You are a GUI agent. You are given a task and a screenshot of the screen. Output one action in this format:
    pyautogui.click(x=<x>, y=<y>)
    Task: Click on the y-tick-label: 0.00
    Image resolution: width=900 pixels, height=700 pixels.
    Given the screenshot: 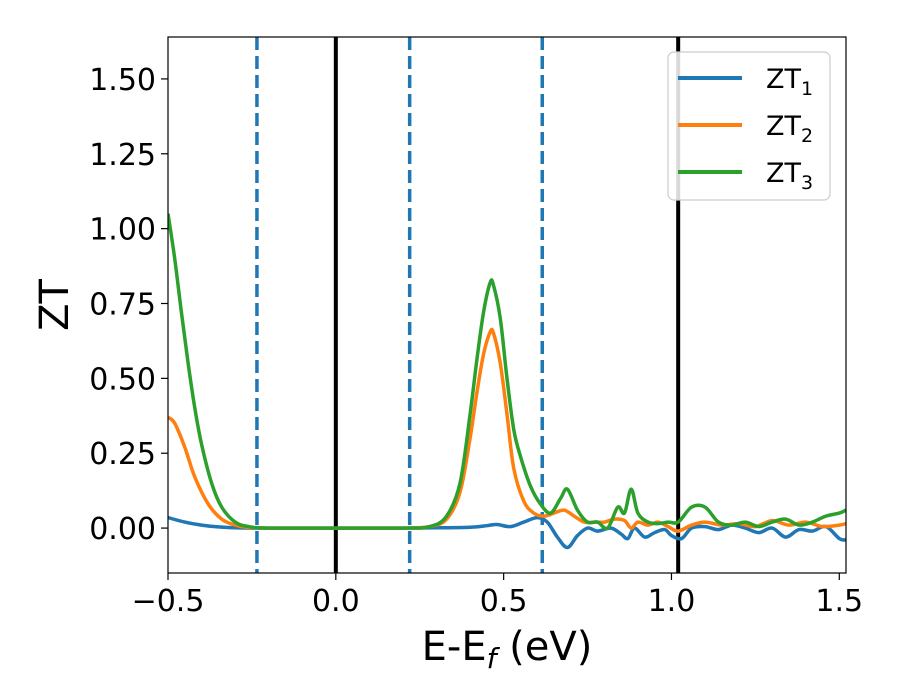 What is the action you would take?
    pyautogui.click(x=122, y=529)
    